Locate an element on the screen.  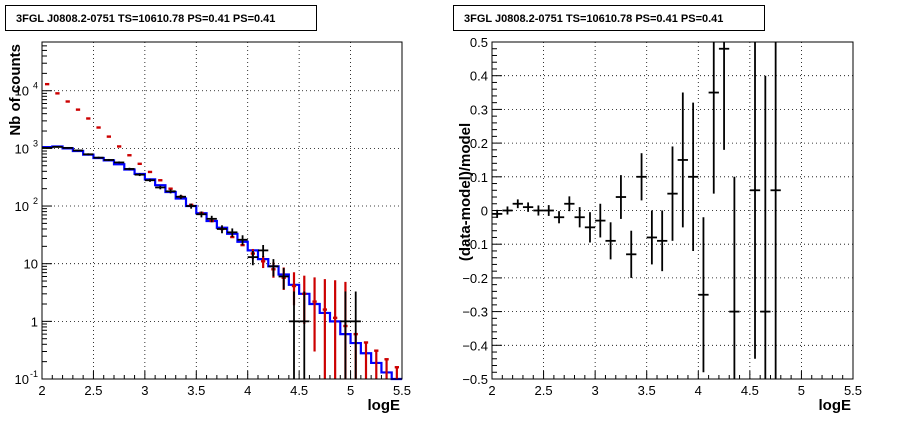
y-tick-label: 1 is located at coordinates (34, 321).